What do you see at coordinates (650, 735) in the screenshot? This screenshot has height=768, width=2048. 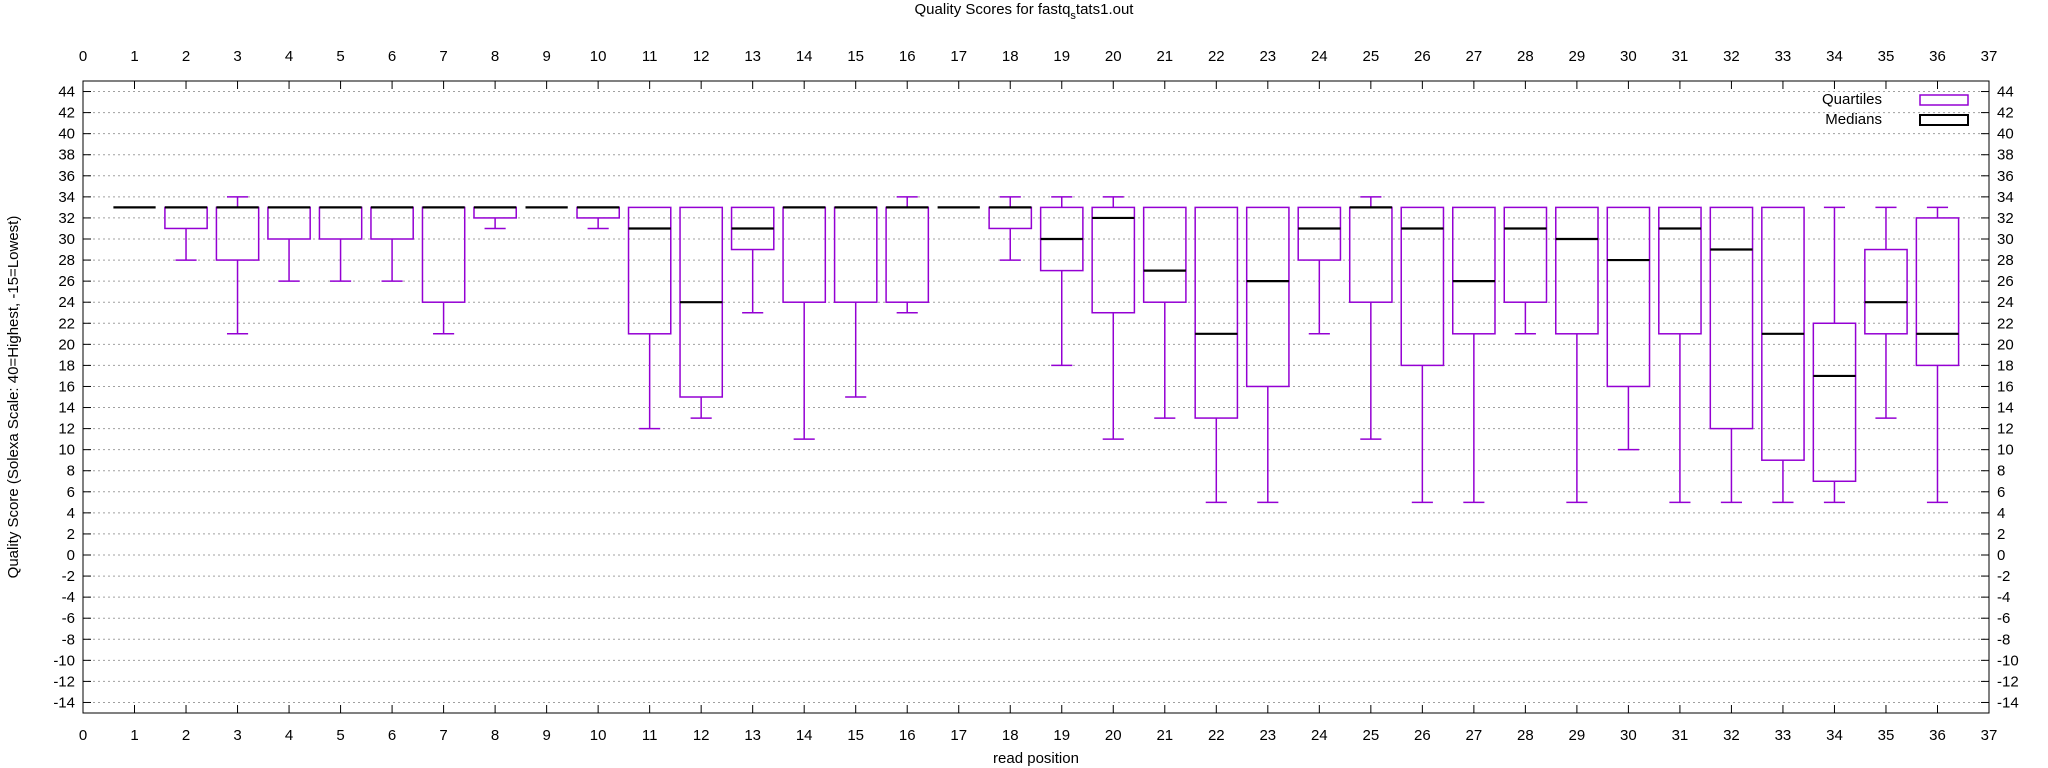 I see `x-tick-label-bottom: 11` at bounding box center [650, 735].